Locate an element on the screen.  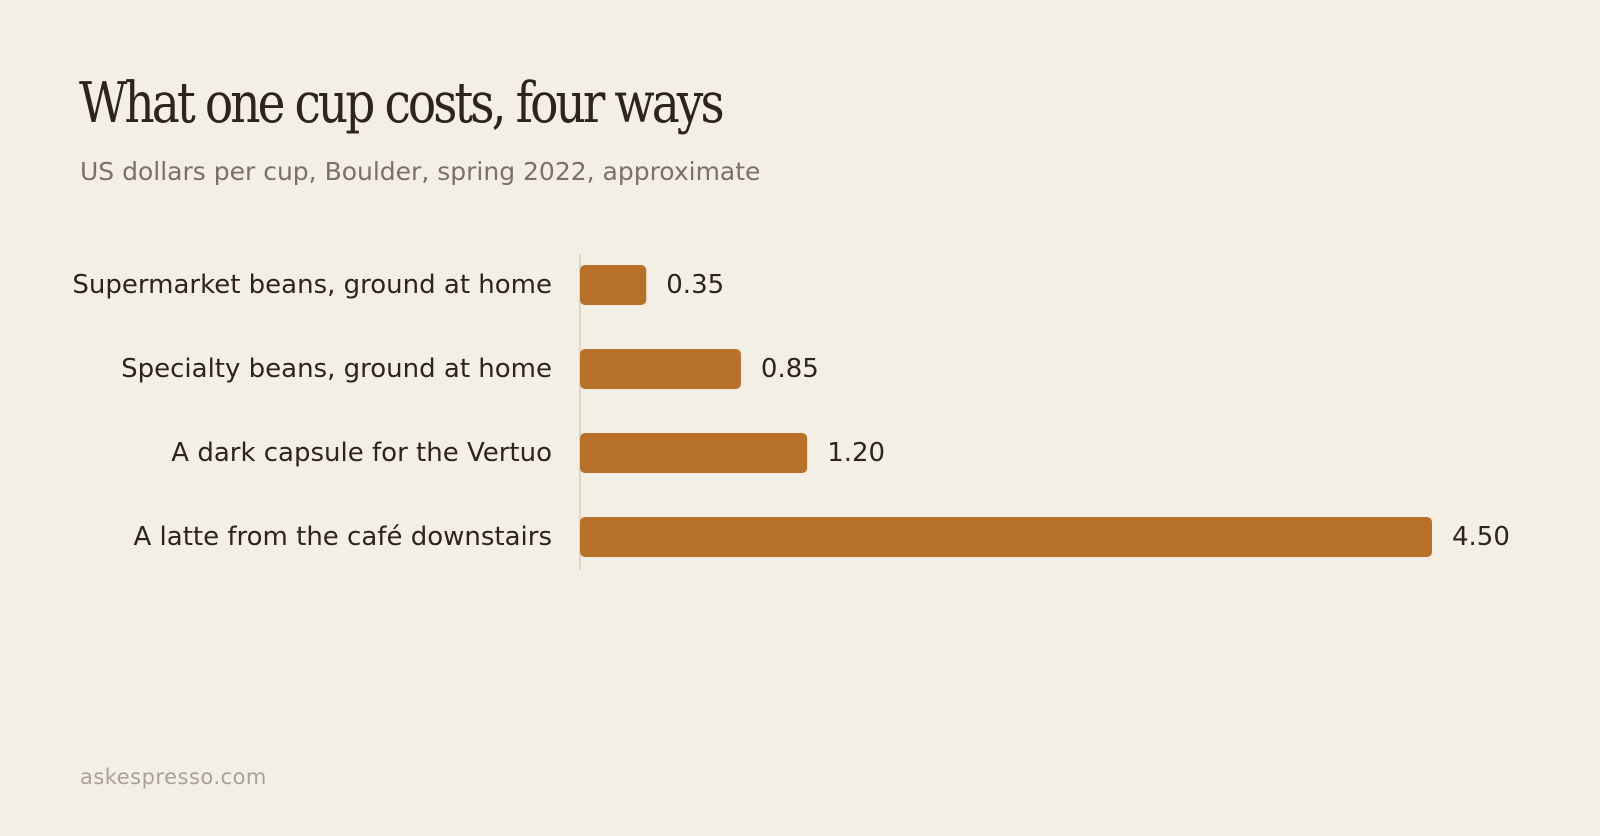
source-credit: askespresso.com is located at coordinates (173, 777).